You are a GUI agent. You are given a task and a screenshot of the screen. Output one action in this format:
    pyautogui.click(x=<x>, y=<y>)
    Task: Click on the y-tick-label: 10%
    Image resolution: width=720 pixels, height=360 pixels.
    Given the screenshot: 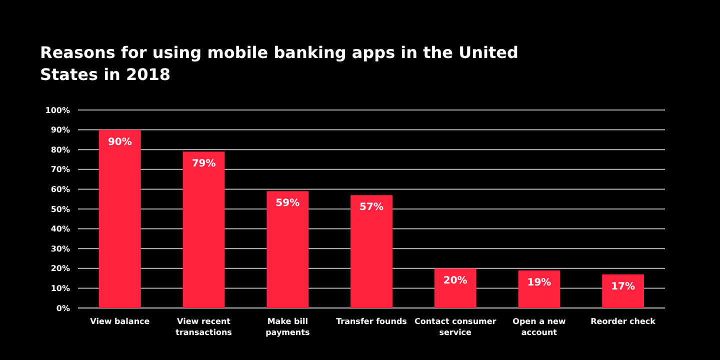 What is the action you would take?
    pyautogui.click(x=60, y=288)
    